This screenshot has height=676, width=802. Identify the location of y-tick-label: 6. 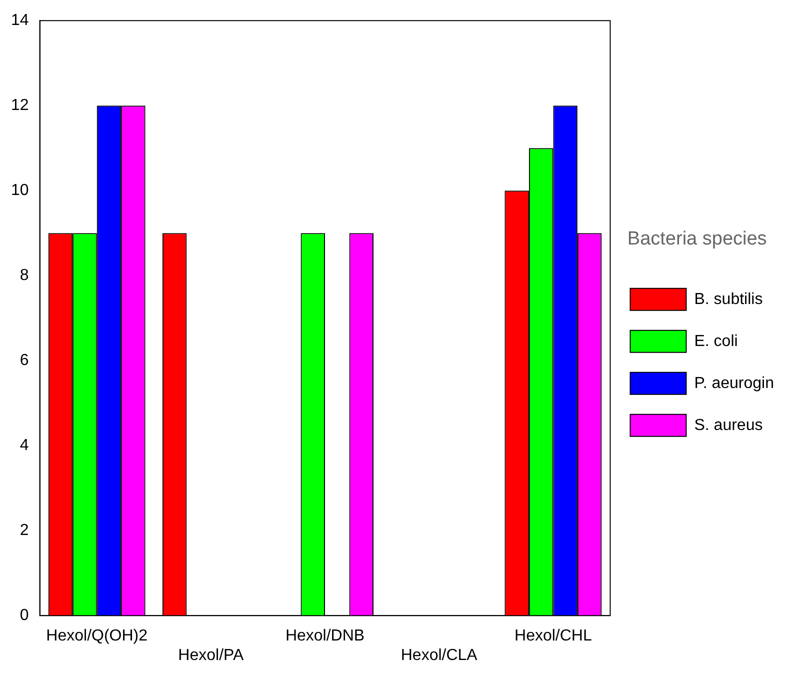
(24, 361).